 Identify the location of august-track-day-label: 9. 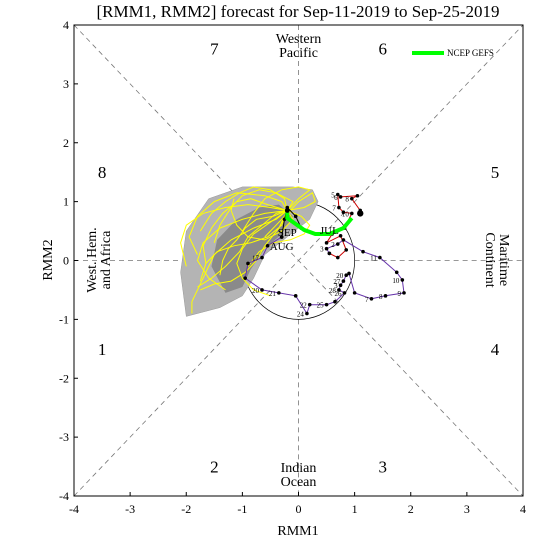
(400, 294).